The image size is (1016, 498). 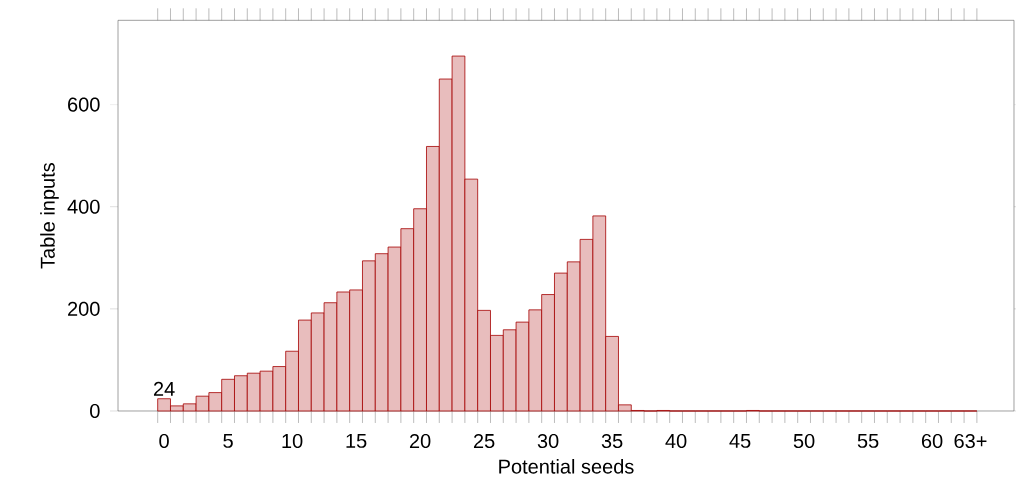 What do you see at coordinates (676, 441) in the screenshot?
I see `x-tick-label: 40` at bounding box center [676, 441].